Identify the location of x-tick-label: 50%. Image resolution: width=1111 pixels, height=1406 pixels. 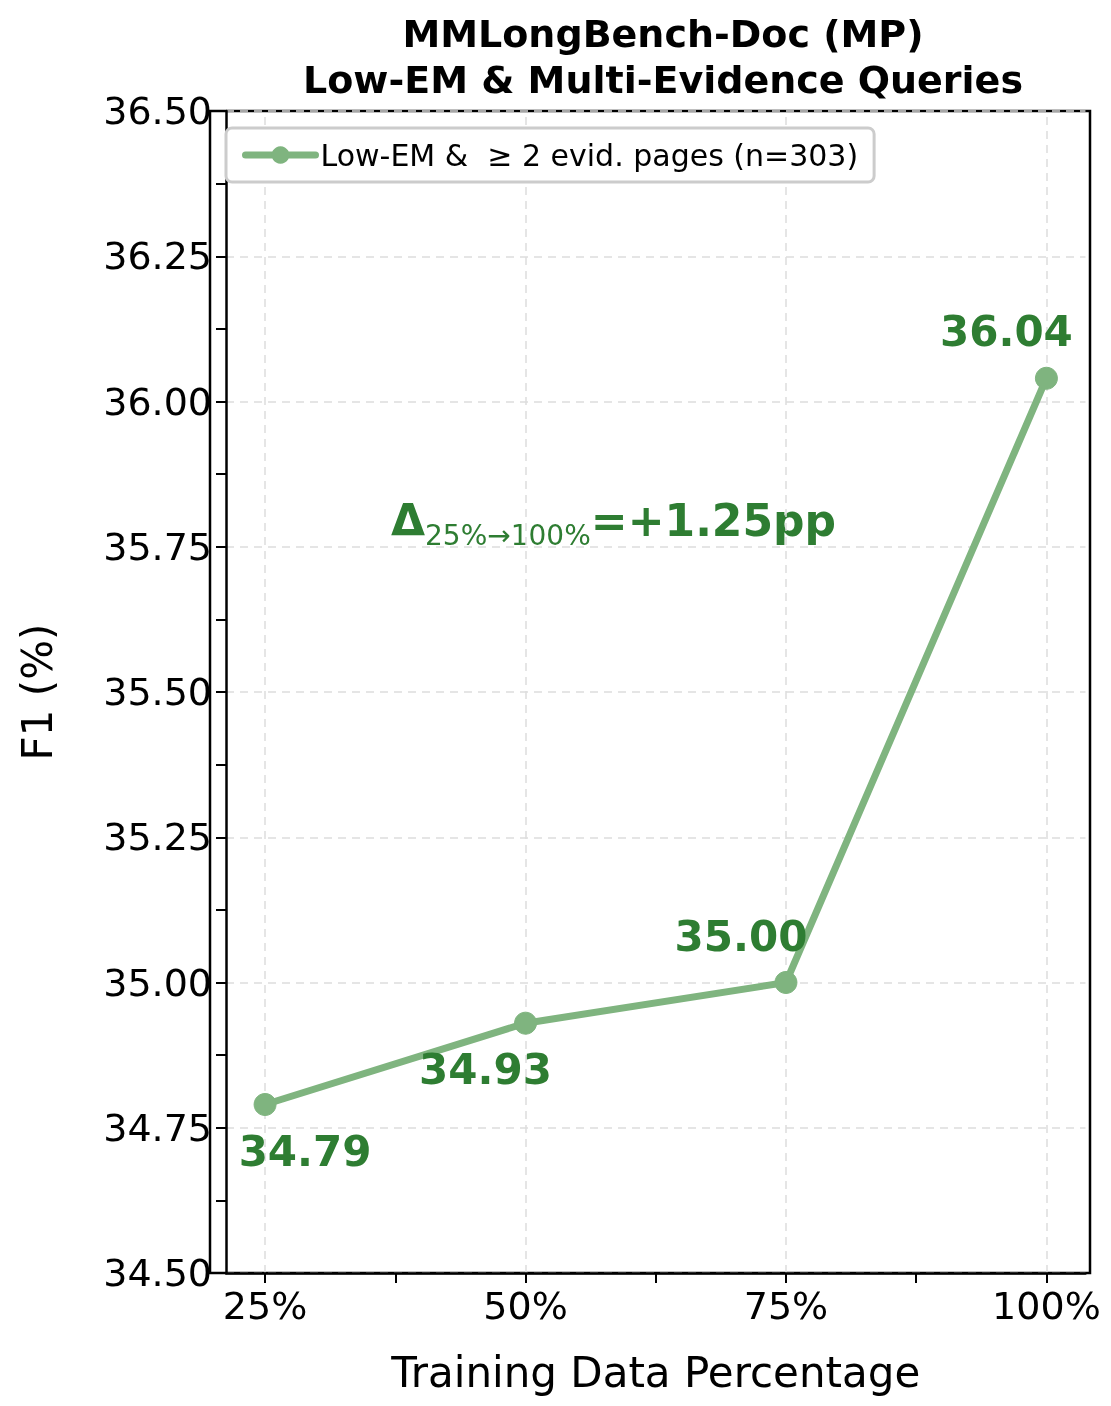
(525, 1306).